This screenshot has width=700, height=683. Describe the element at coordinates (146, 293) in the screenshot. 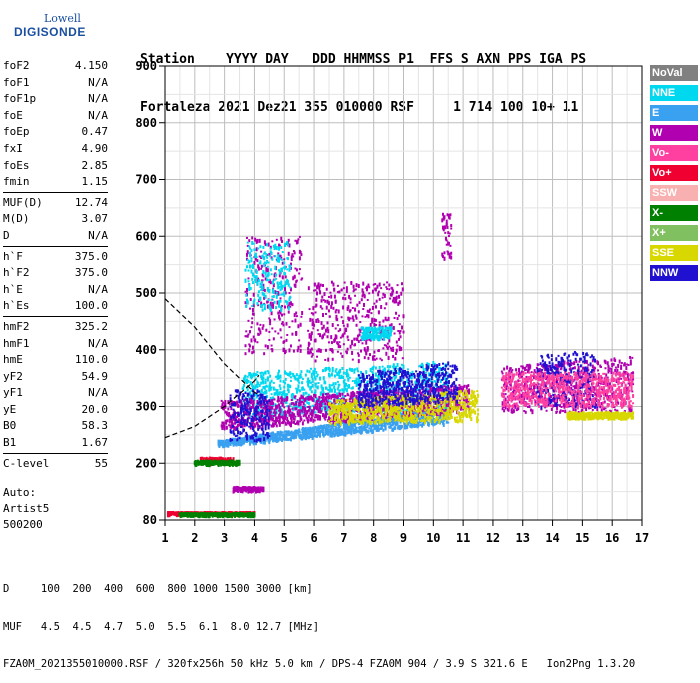

I see `y-tick-label: 500` at that location.